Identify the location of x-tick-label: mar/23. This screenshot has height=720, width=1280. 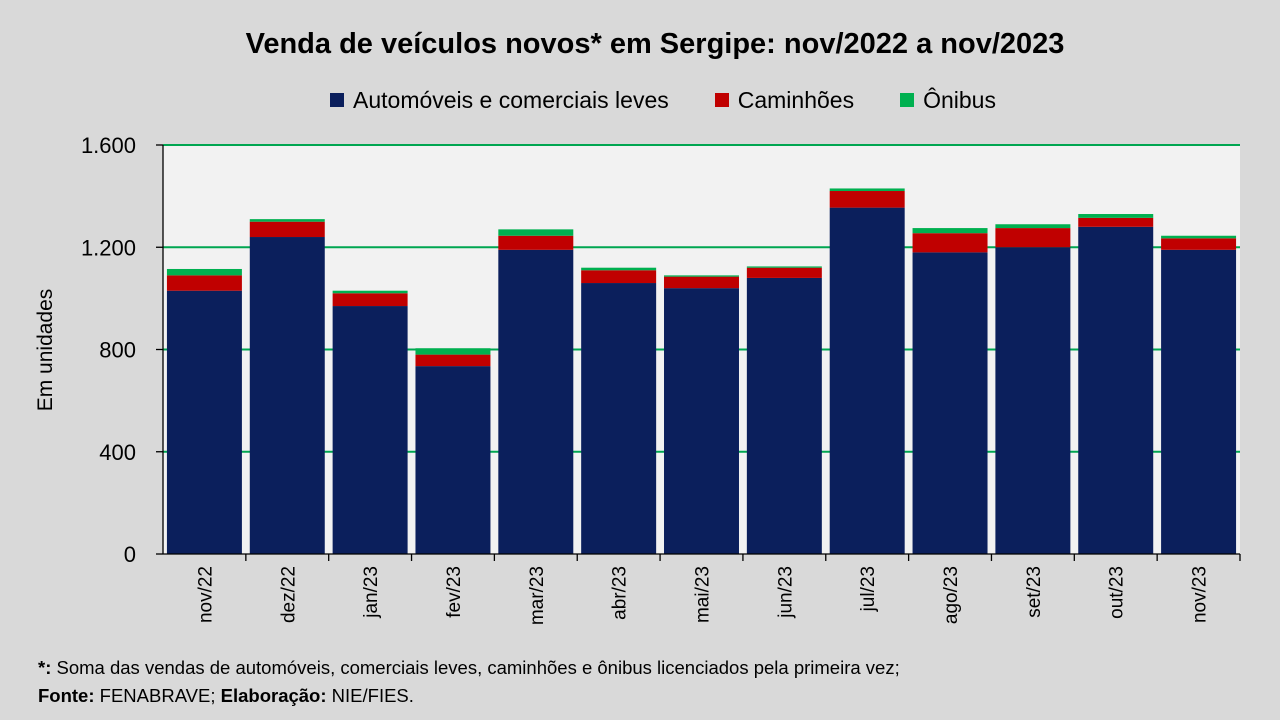
(537, 595).